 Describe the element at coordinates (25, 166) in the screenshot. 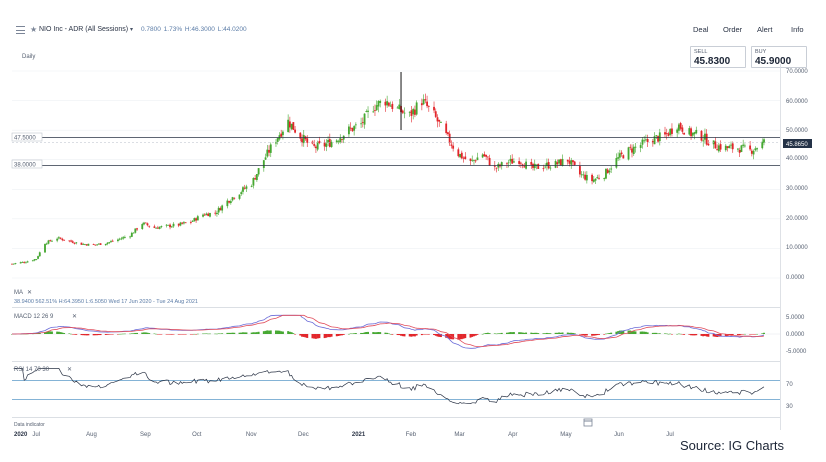

I see `hline-lower-label: 38.0000` at that location.